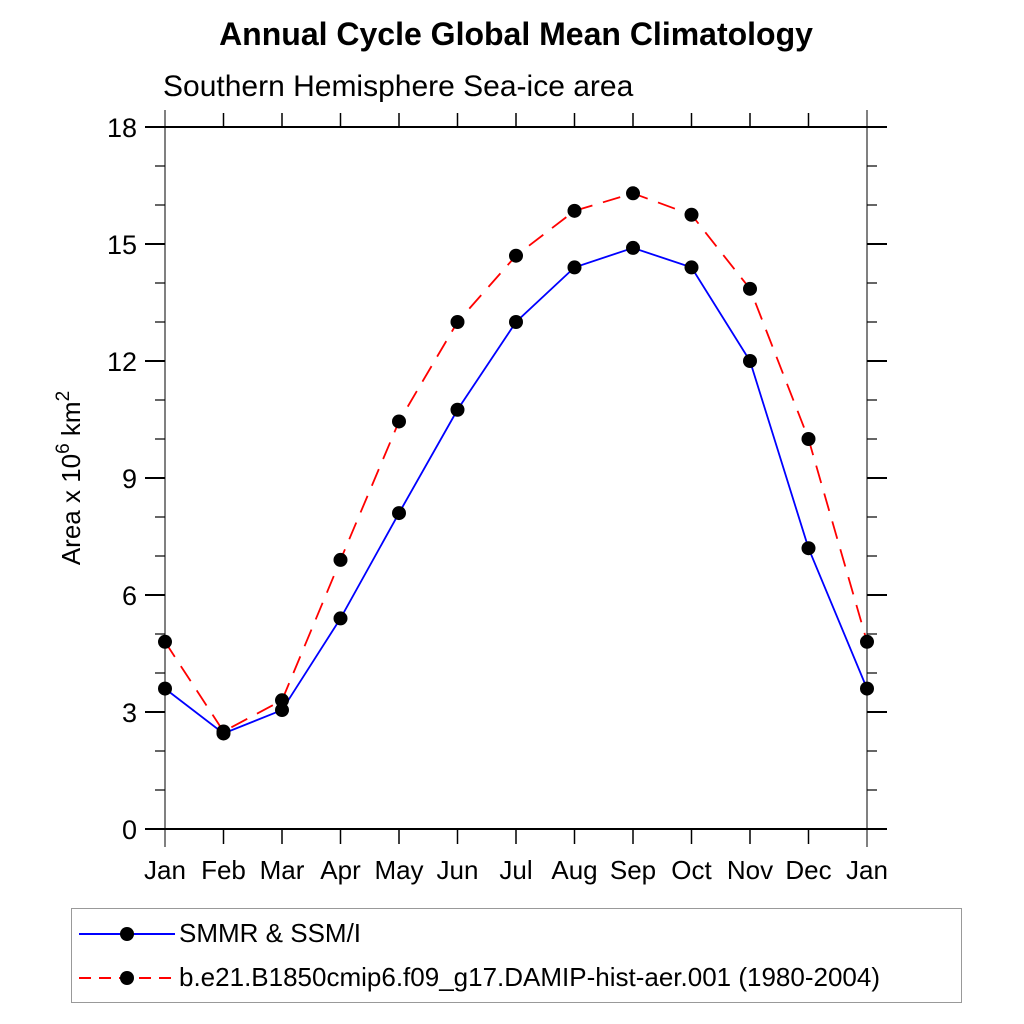 This screenshot has width=1024, height=1024. Describe the element at coordinates (129, 479) in the screenshot. I see `y-tick-label: 9` at that location.